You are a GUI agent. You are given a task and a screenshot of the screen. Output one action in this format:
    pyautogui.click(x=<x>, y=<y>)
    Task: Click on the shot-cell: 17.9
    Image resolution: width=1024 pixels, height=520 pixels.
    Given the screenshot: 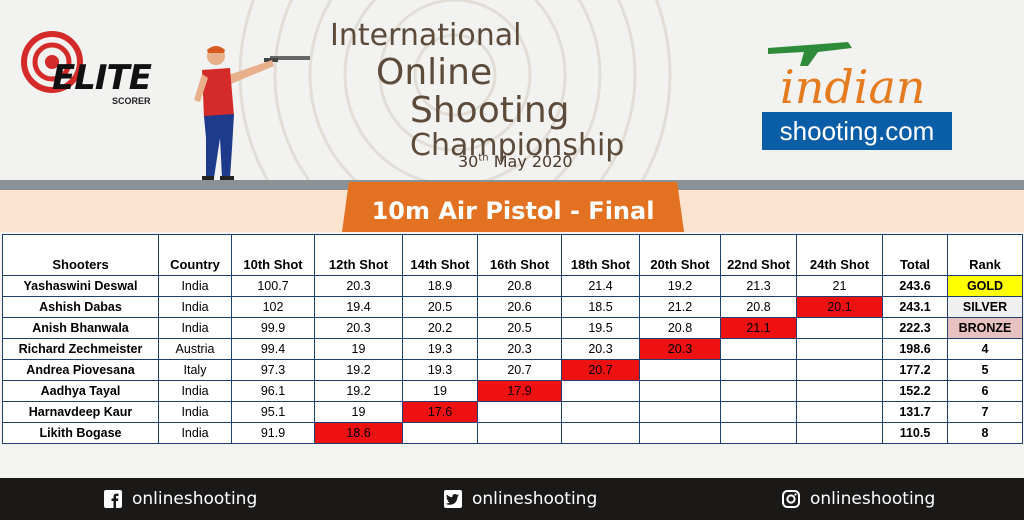 What is the action you would take?
    pyautogui.click(x=519, y=391)
    